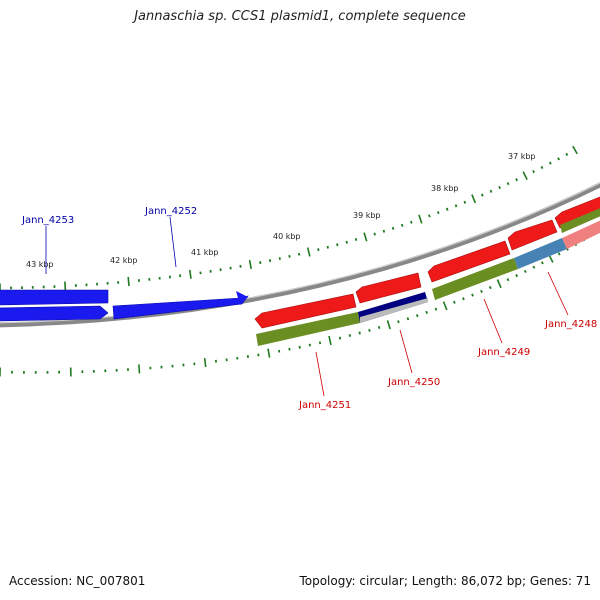 Image resolution: width=600 pixels, height=600 pixels. What do you see at coordinates (445, 188) in the screenshot?
I see `scale-label-38kbp: 38 kbp` at bounding box center [445, 188].